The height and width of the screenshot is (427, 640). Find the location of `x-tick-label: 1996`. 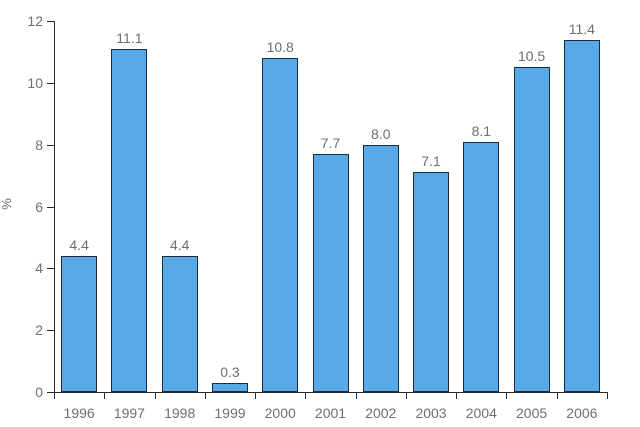

x-tick-label: 1996 is located at coordinates (79, 413).